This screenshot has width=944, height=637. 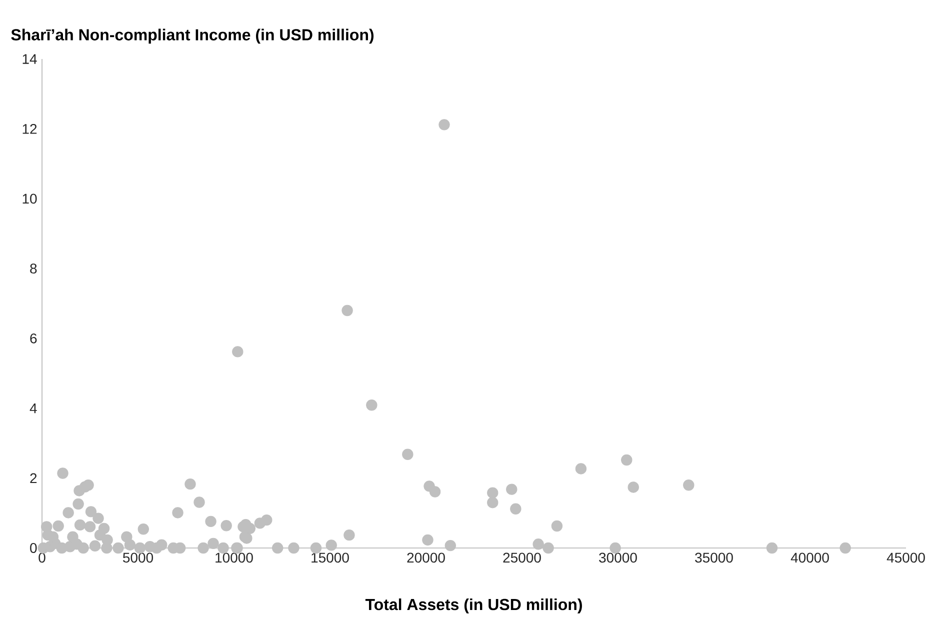 I want to click on x-tick-label: 35000, so click(x=714, y=557).